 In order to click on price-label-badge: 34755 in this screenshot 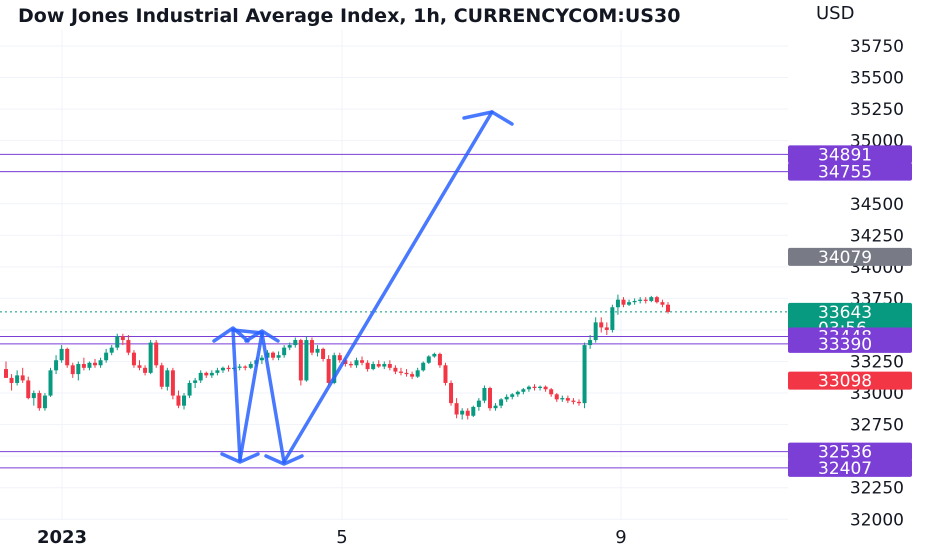, I will do `click(850, 172)`.